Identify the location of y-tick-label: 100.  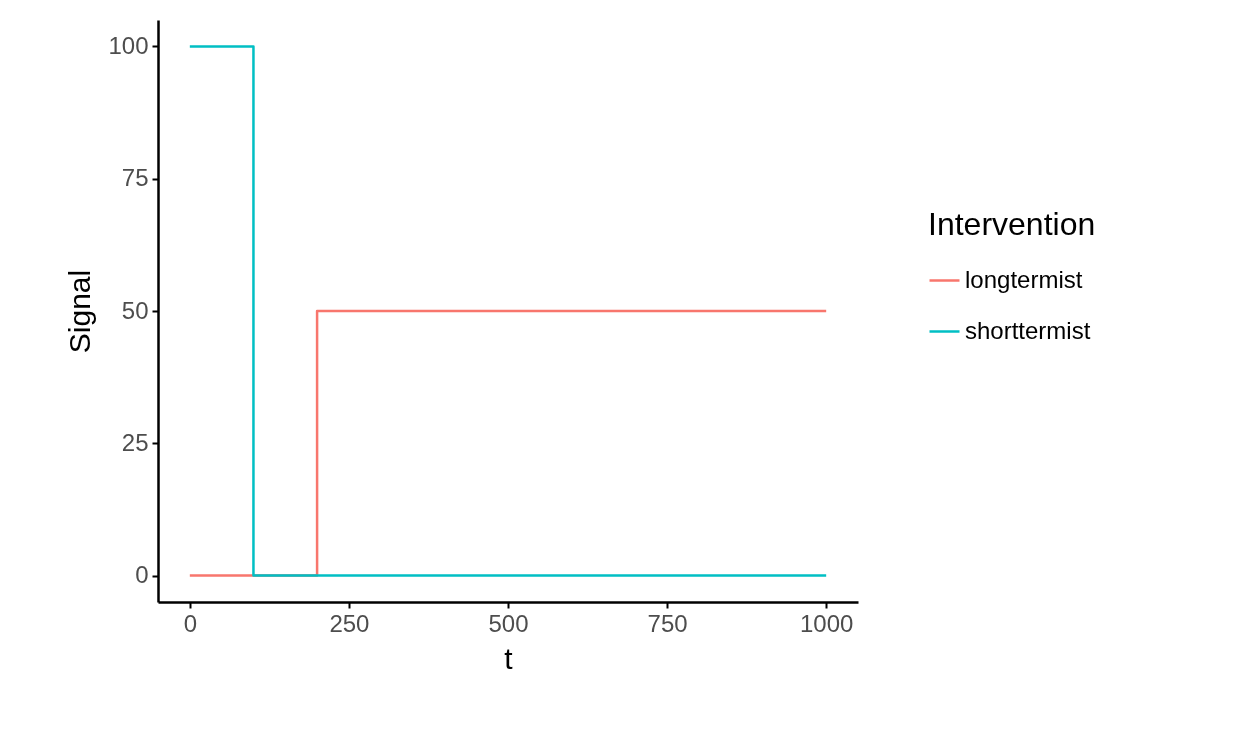
(128, 45).